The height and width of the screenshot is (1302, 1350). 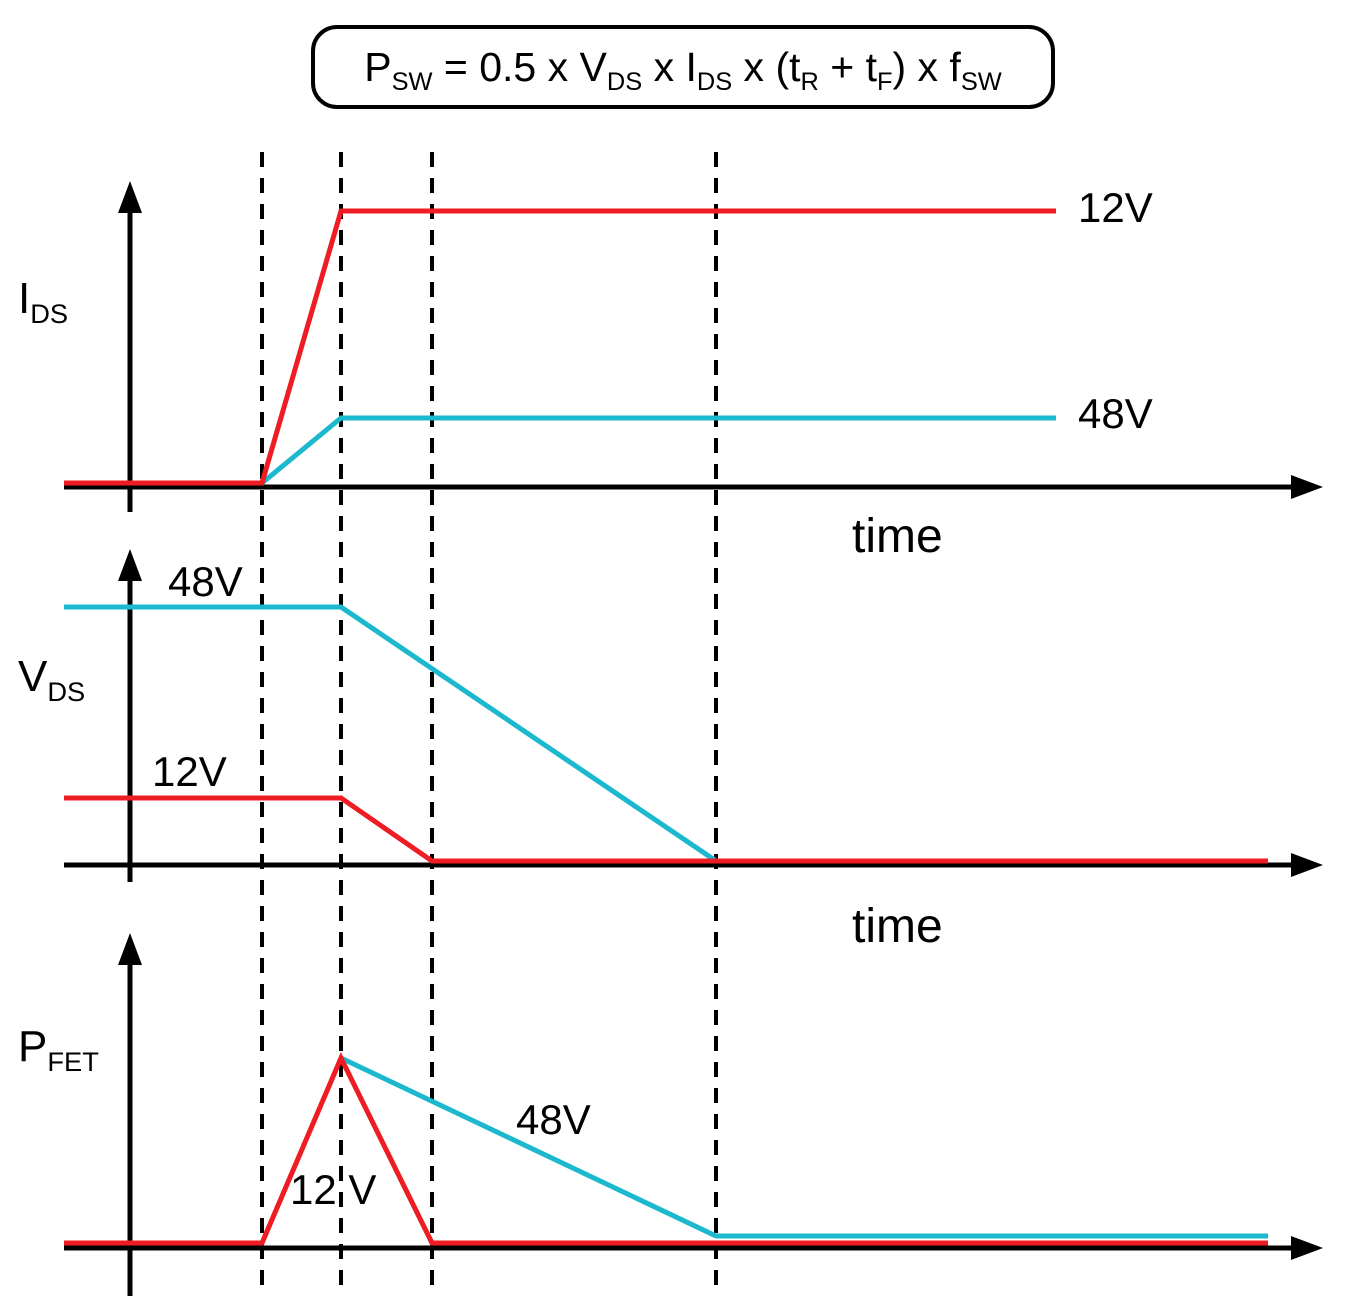 What do you see at coordinates (130, 949) in the screenshot?
I see `pfet-y-axis-arrow` at bounding box center [130, 949].